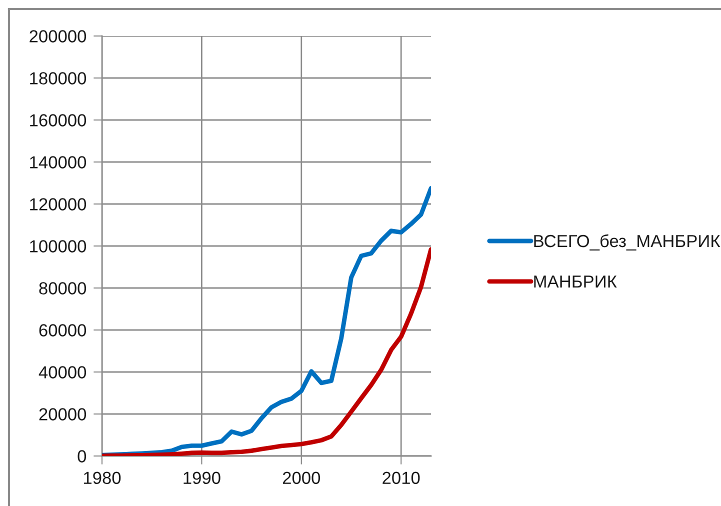 This screenshot has width=721, height=506. I want to click on x-tick-label: 2010, so click(401, 478).